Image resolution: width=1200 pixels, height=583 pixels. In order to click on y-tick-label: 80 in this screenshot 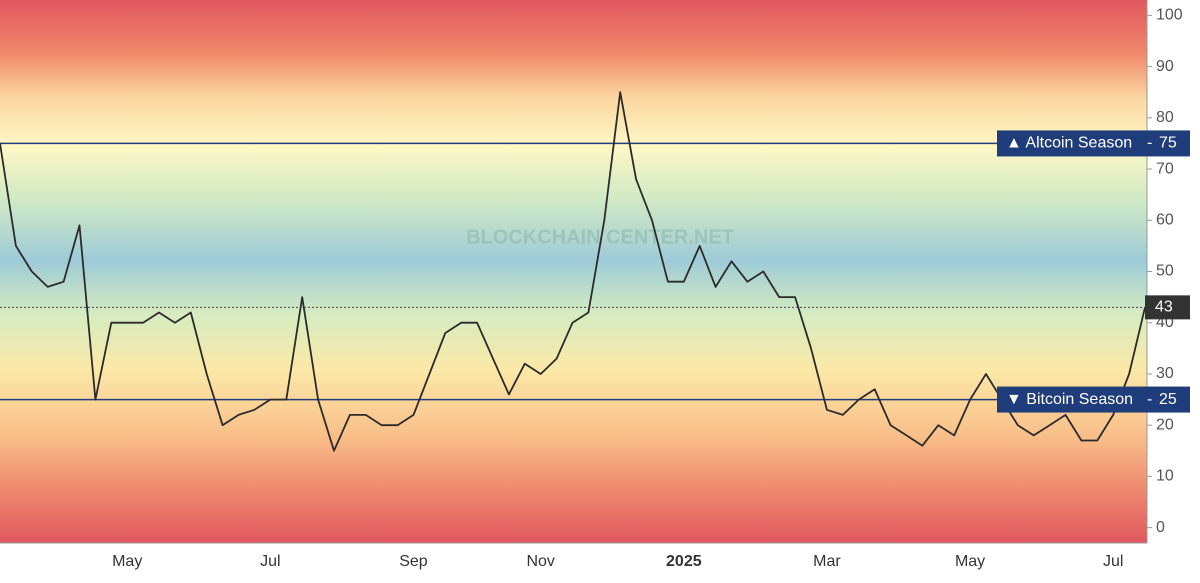, I will do `click(1165, 117)`.